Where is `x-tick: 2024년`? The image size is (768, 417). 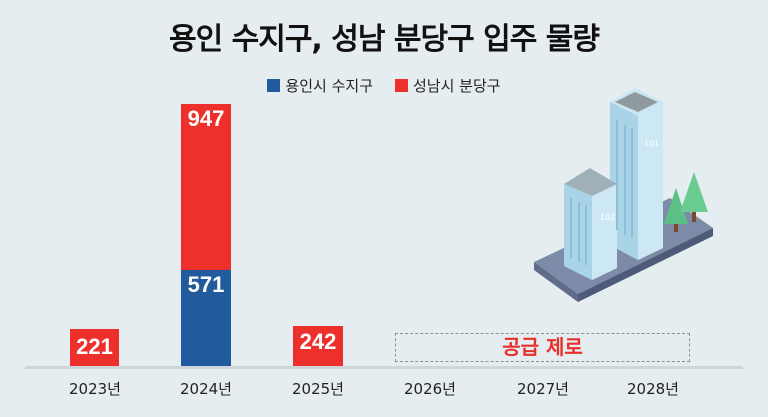 x-tick: 2024년 is located at coordinates (206, 389).